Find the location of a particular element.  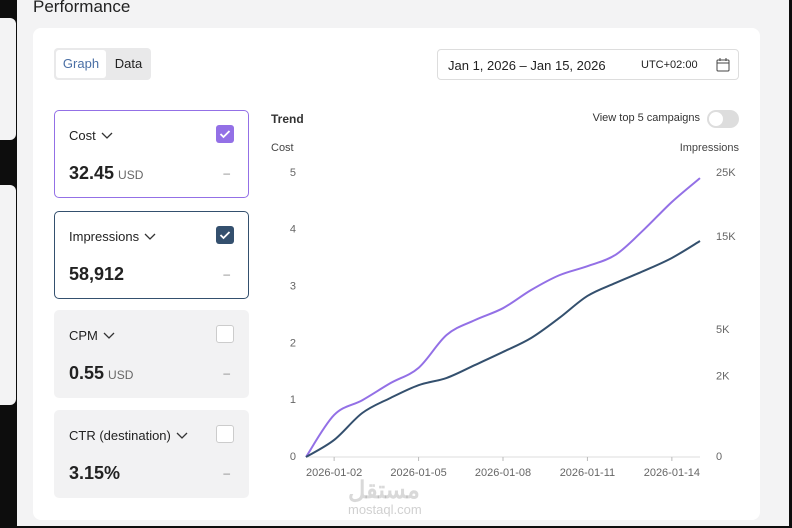

metric-value: 3.15% is located at coordinates (95, 473).